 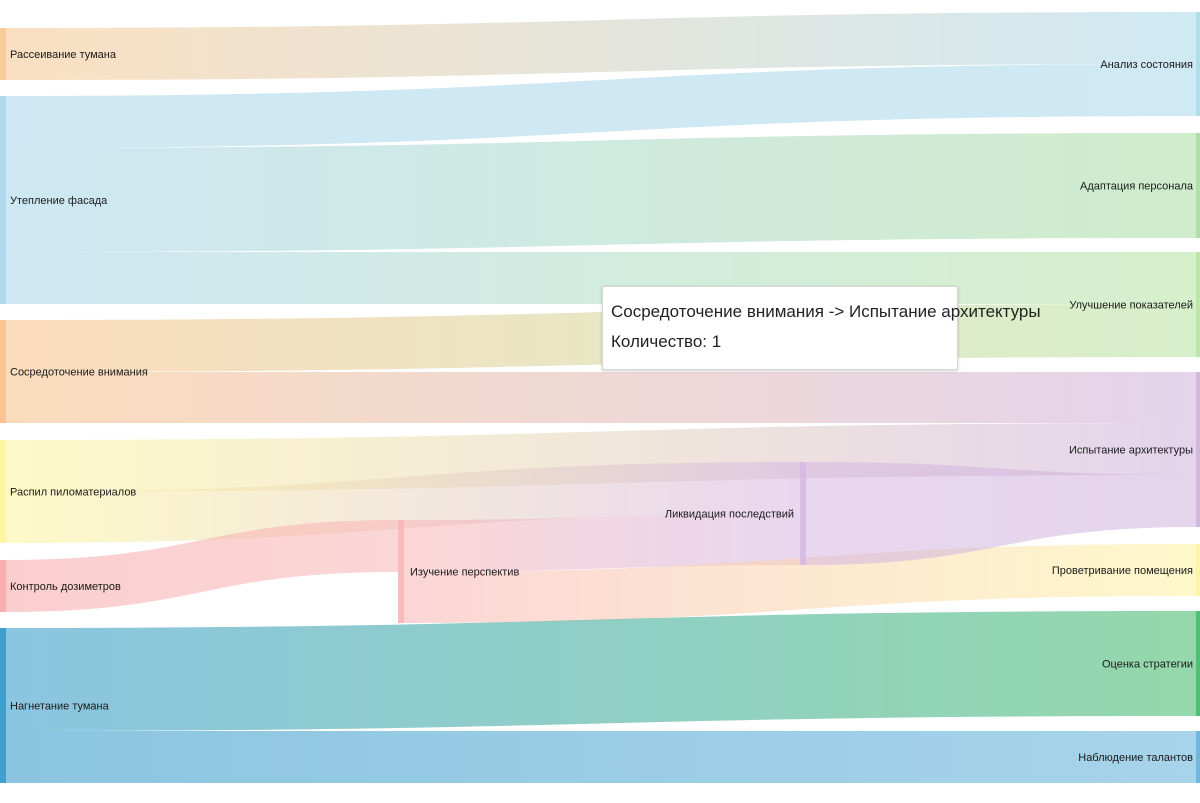 I want to click on node-label-n8: Анализ состояния, so click(x=1146, y=65).